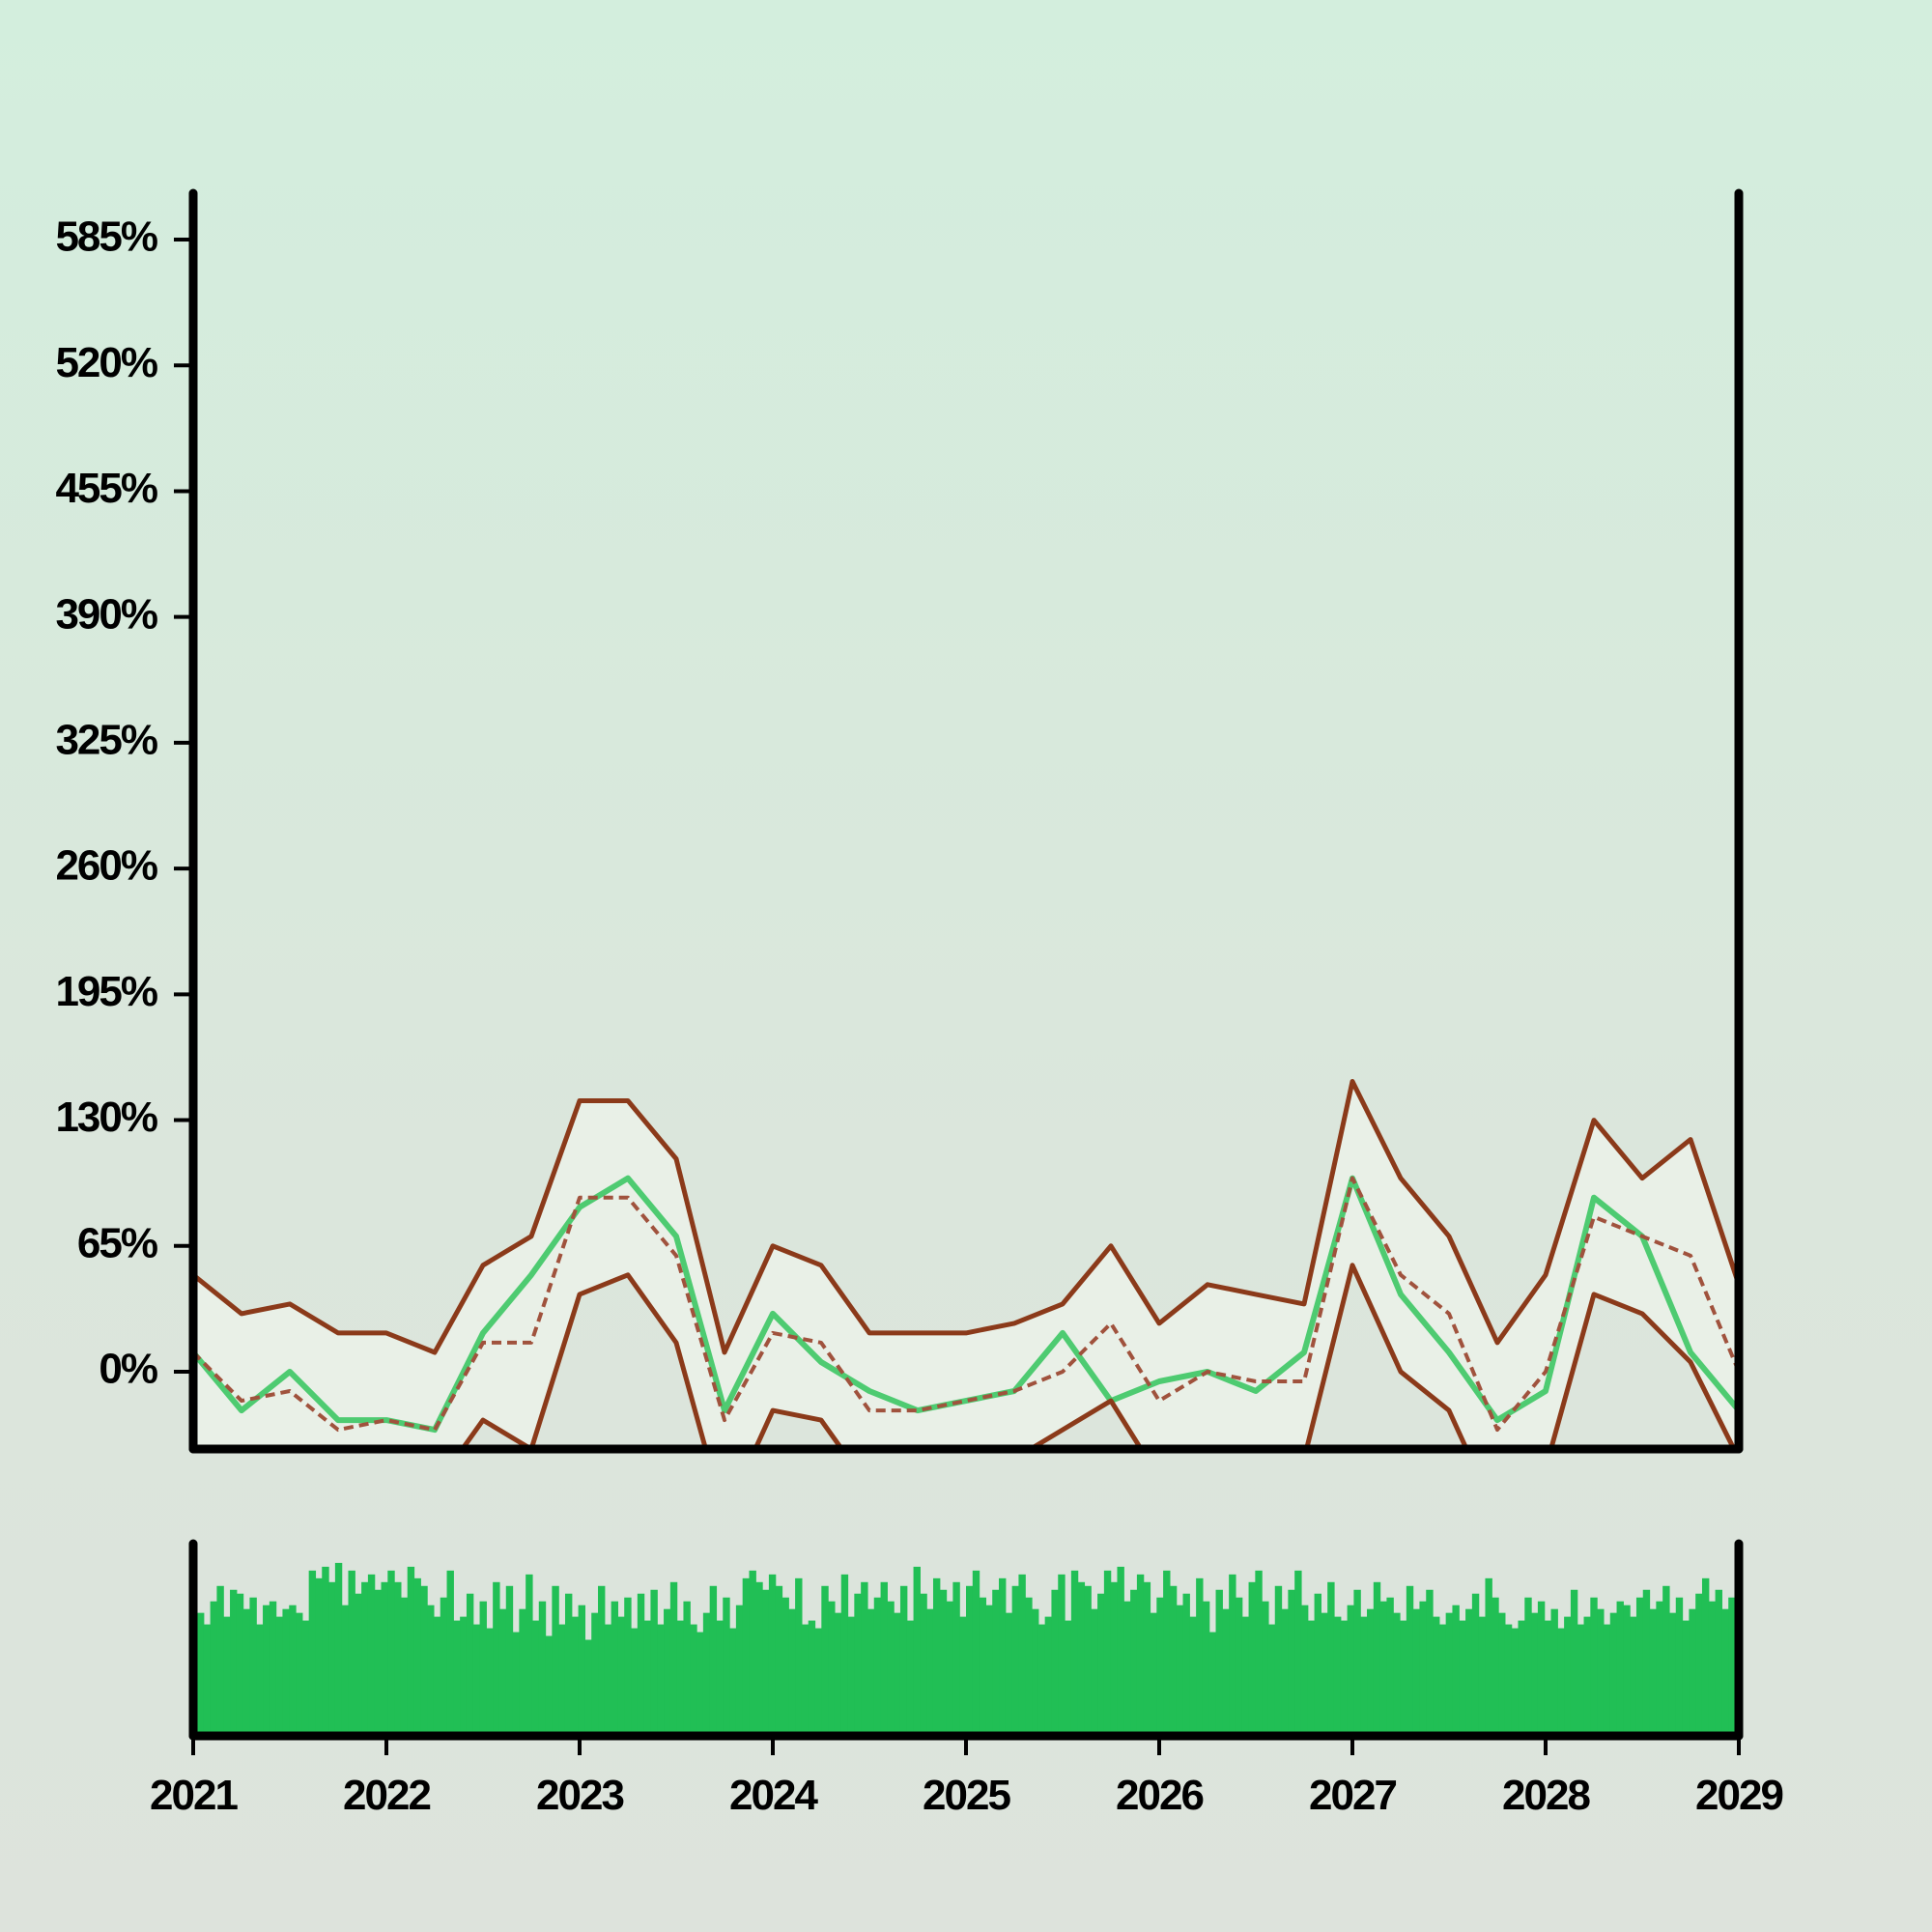  Describe the element at coordinates (105, 237) in the screenshot. I see `y-tick-label: 585%` at that location.